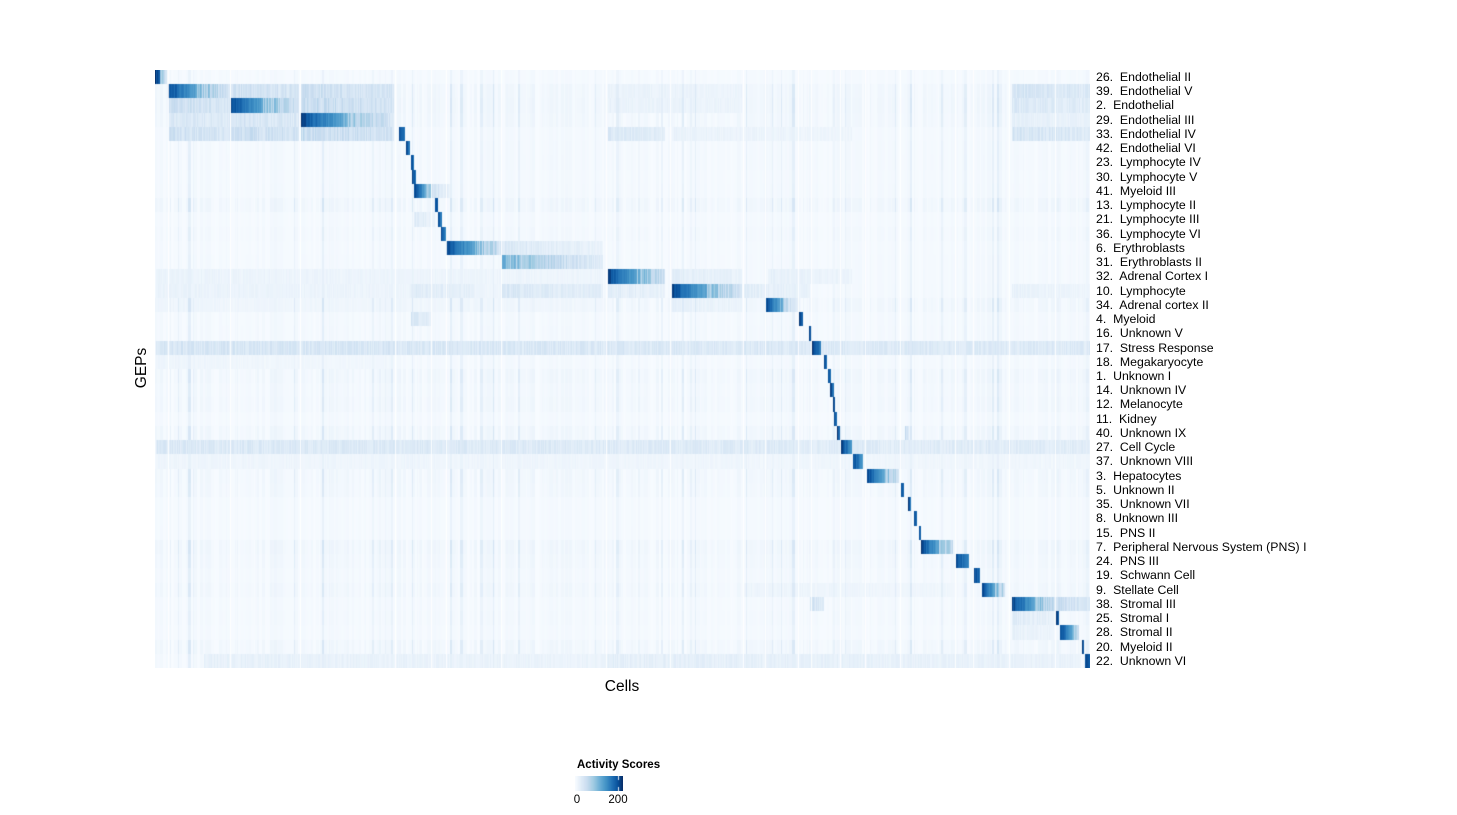  Describe the element at coordinates (1152, 276) in the screenshot. I see `gep-row-label: 32. Adrenal Cortex I` at that location.